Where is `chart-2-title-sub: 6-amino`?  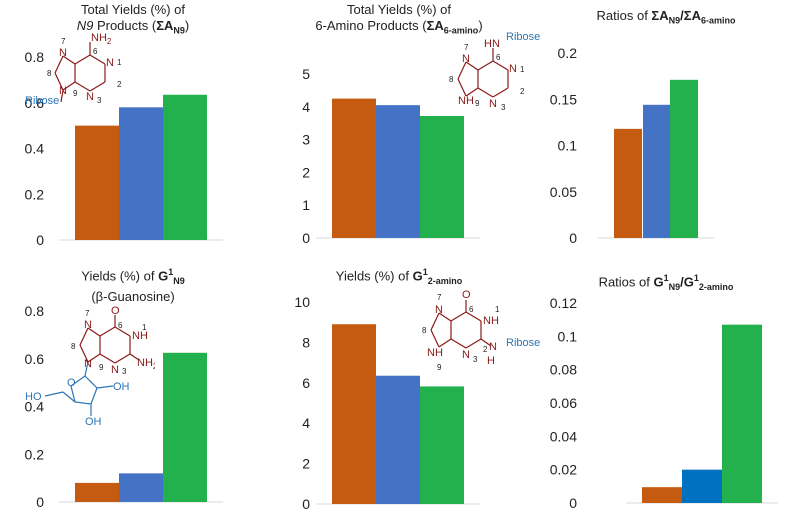 chart-2-title-sub: 6-amino is located at coordinates (461, 30).